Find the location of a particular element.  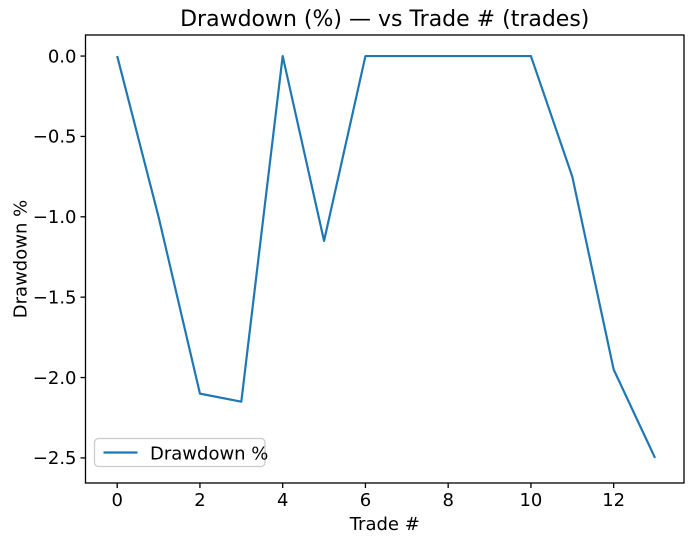

y-tick-label: 0.0 is located at coordinates (62, 56).